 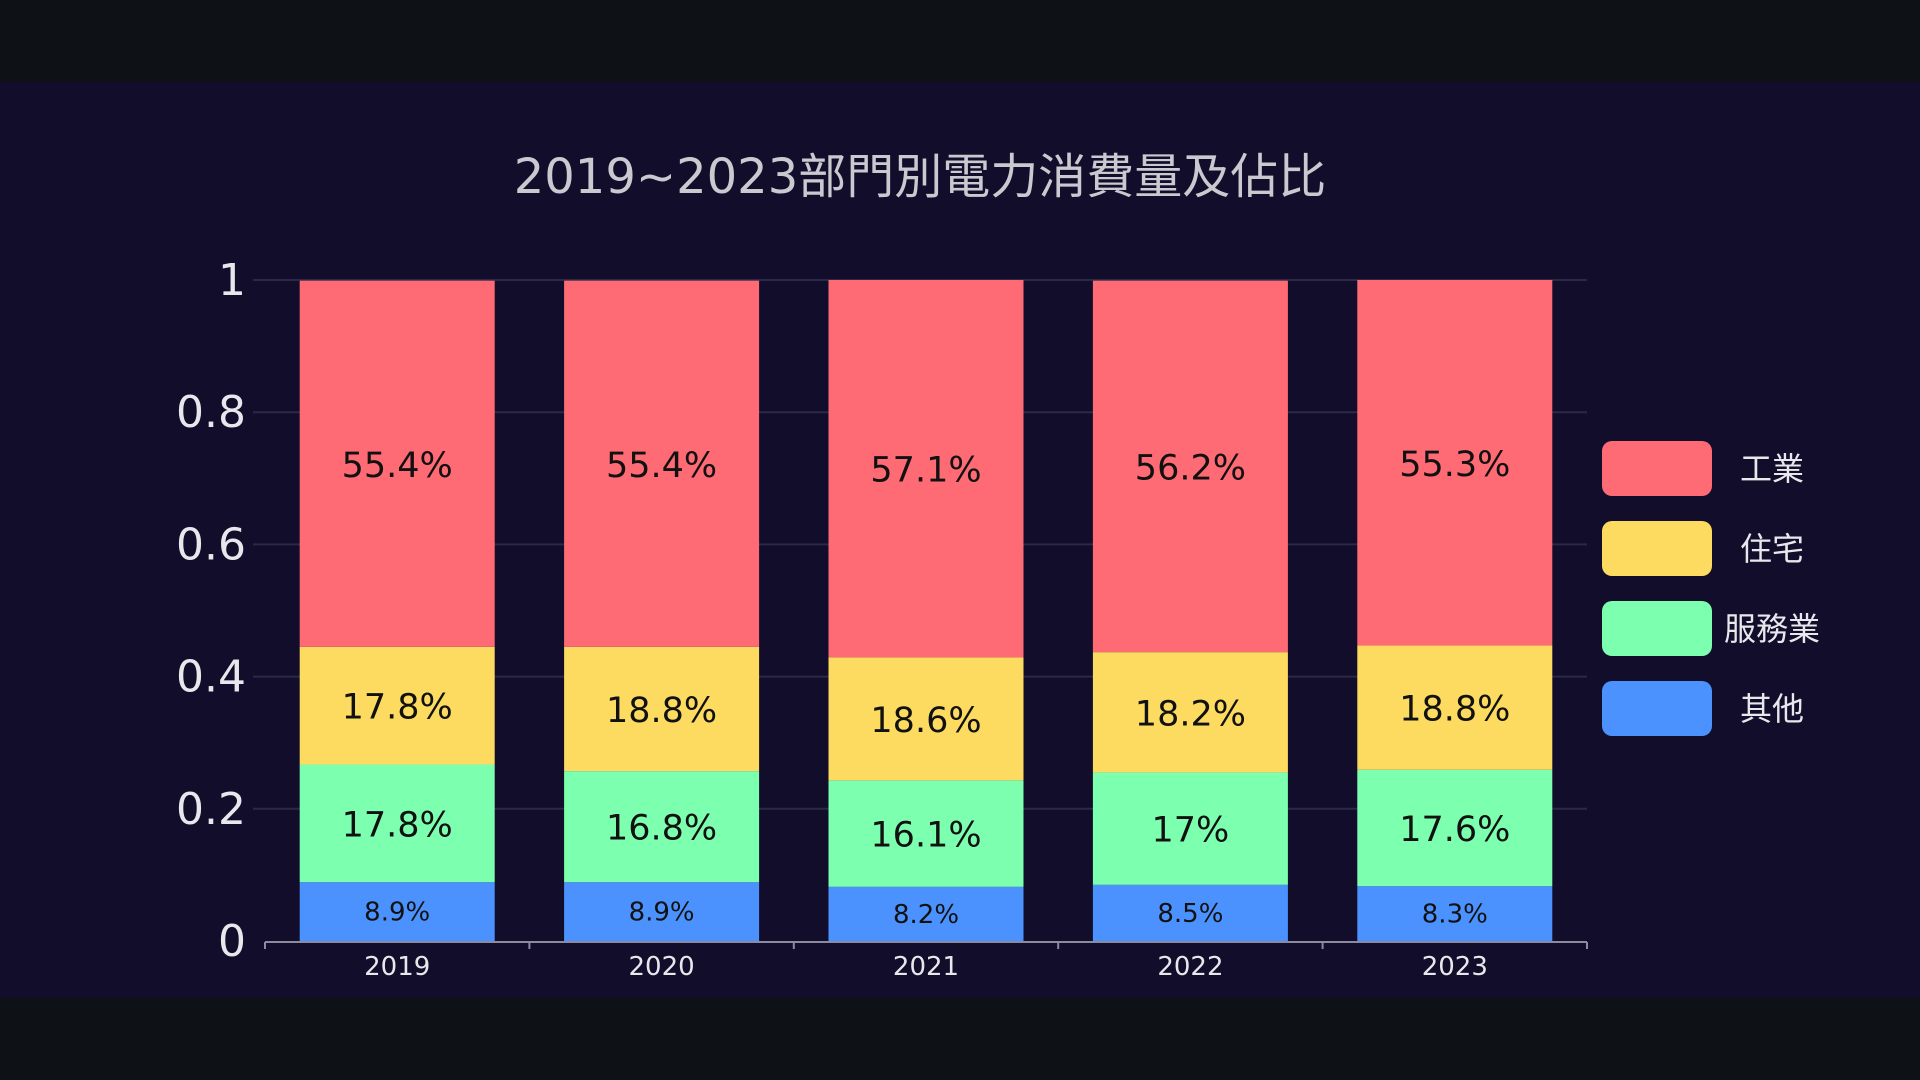 I want to click on data-label: 8.5%, so click(x=1190, y=914).